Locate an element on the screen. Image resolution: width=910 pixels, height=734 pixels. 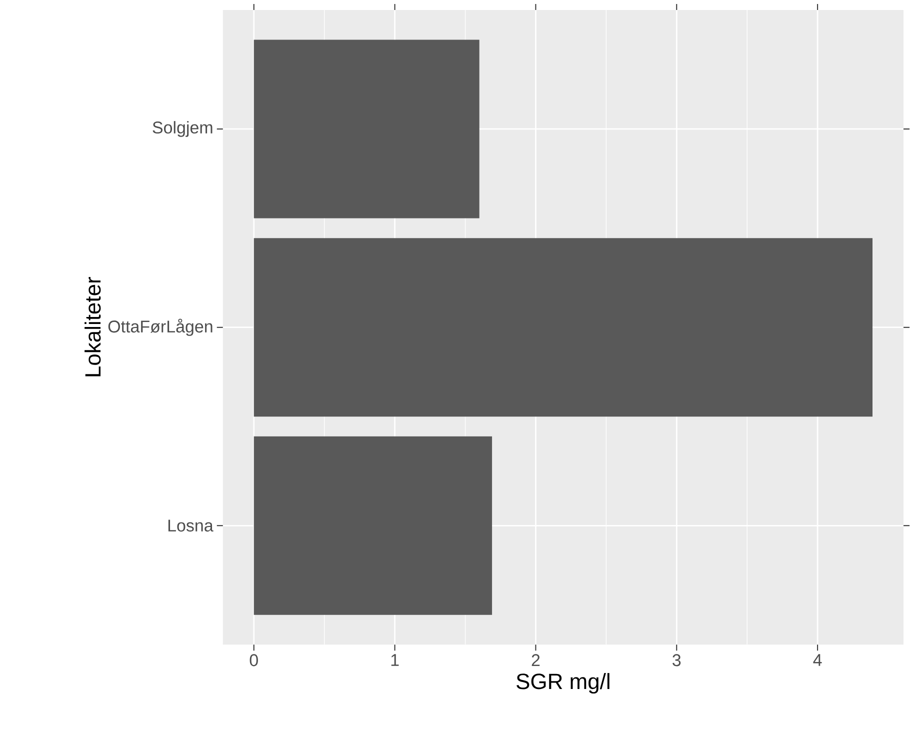
x-tick-label: 0 is located at coordinates (254, 660).